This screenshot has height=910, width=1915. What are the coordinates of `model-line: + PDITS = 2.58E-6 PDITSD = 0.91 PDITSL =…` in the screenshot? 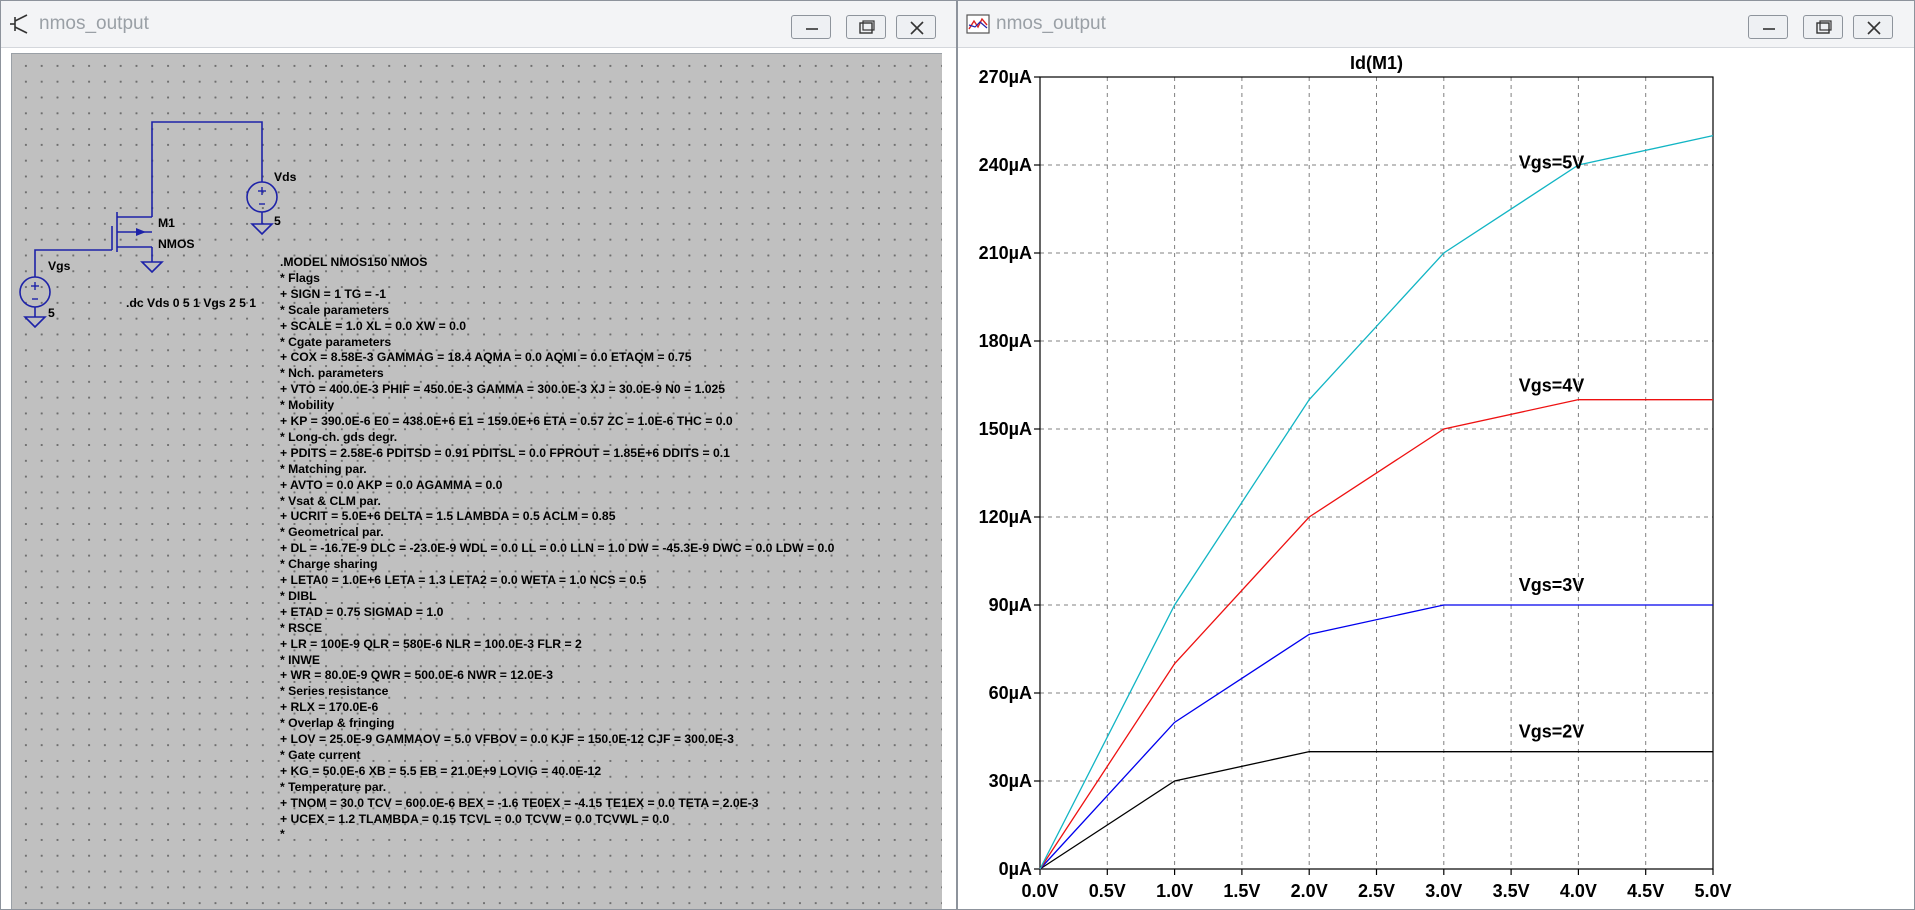 It's located at (505, 452).